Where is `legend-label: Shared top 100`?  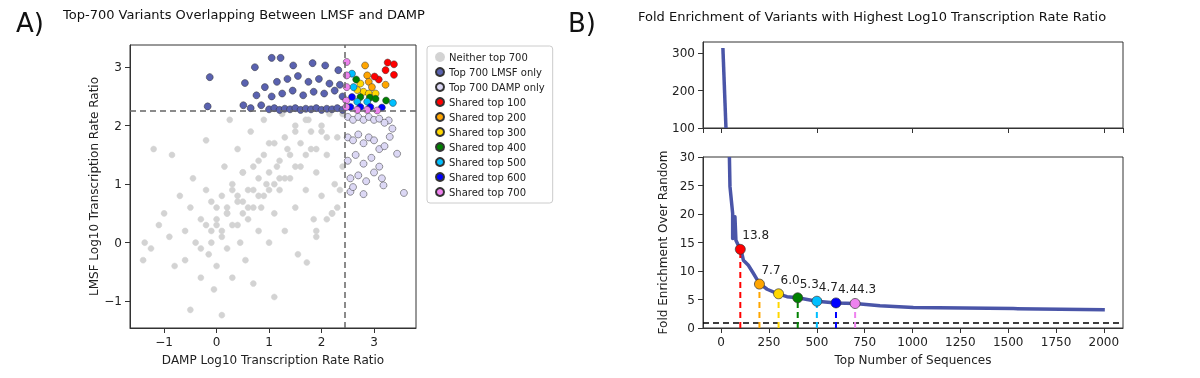
legend-label: Shared top 100 is located at coordinates (488, 102).